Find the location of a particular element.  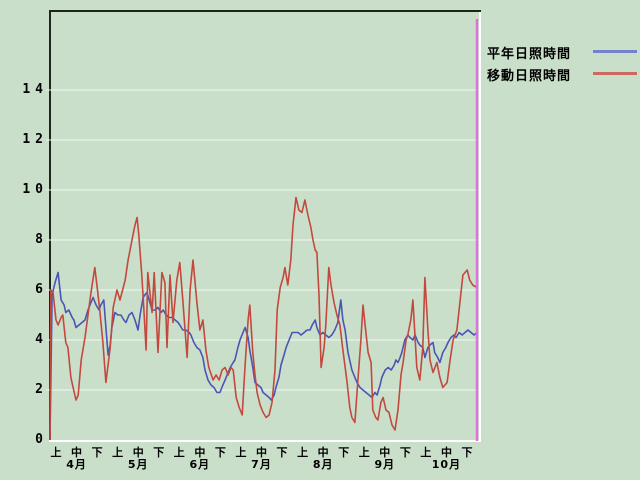

x-period-label-0: 上 is located at coordinates (56, 452).